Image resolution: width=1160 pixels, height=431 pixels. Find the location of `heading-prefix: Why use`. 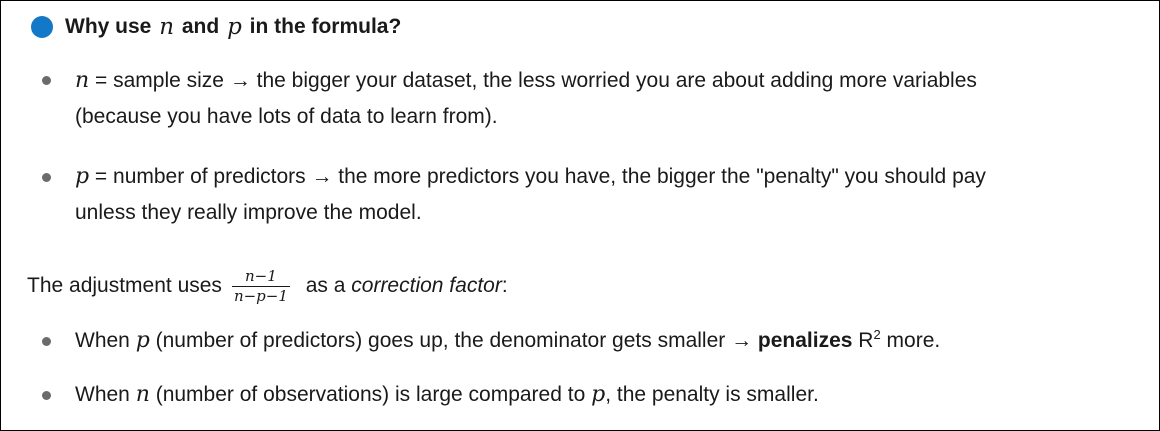

heading-prefix: Why use is located at coordinates (108, 26).